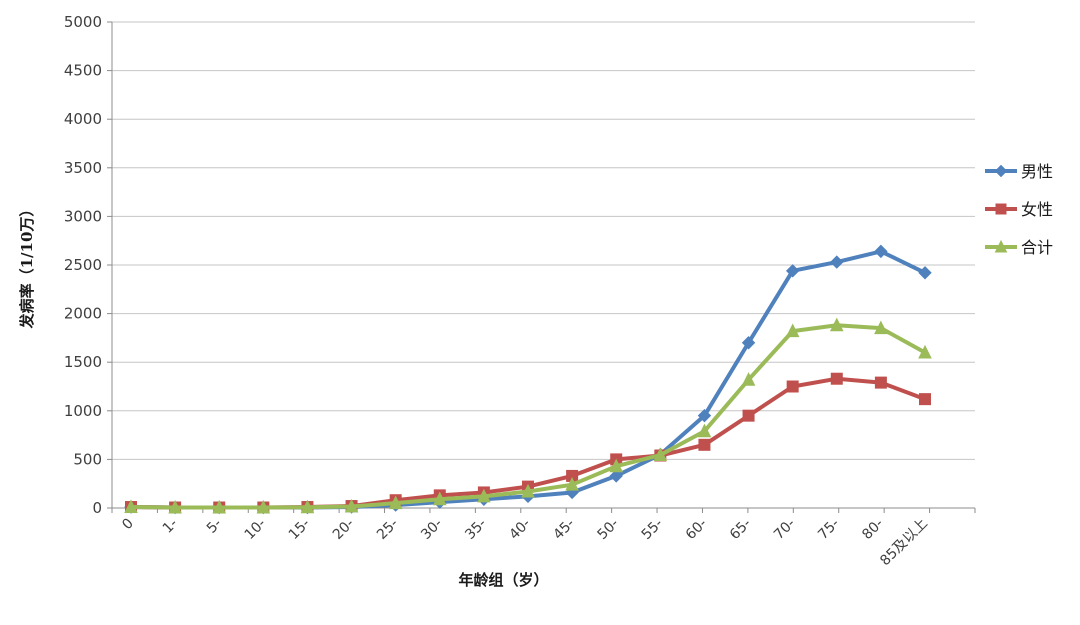 Image resolution: width=1080 pixels, height=625 pixels. Describe the element at coordinates (1019, 171) in the screenshot. I see `legend-item-1: 男性` at that location.